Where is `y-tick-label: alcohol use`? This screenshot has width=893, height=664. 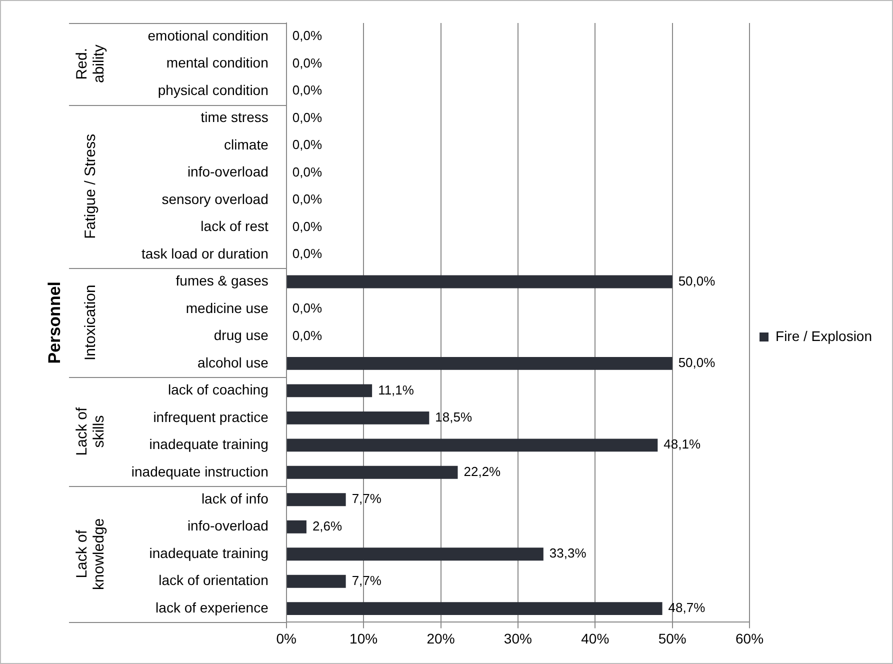
y-tick-label: alcohol use is located at coordinates (233, 362).